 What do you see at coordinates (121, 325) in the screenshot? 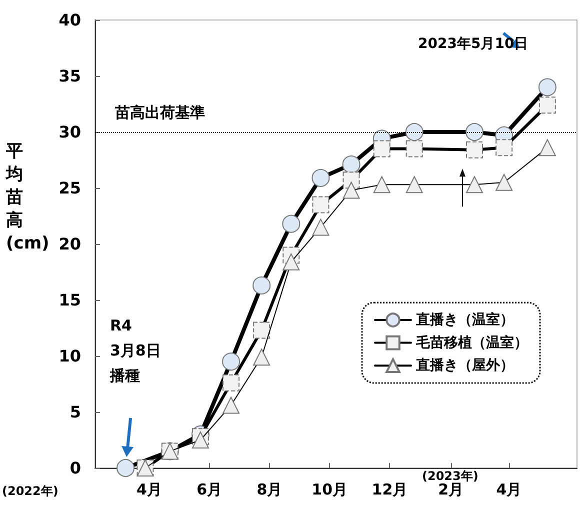
I see `annotation: R4` at bounding box center [121, 325].